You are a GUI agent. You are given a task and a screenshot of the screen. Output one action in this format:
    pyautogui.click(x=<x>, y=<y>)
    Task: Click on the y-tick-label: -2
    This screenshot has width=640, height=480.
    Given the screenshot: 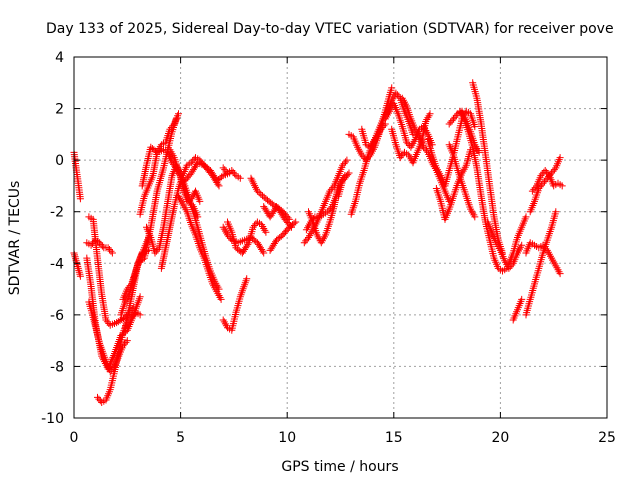 What is the action you would take?
    pyautogui.click(x=57, y=213)
    